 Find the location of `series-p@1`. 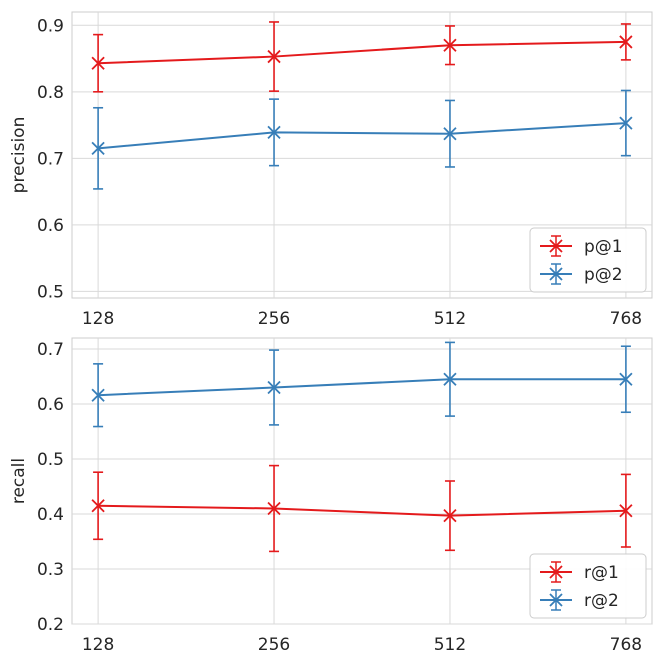

series-p@1 is located at coordinates (362, 57).